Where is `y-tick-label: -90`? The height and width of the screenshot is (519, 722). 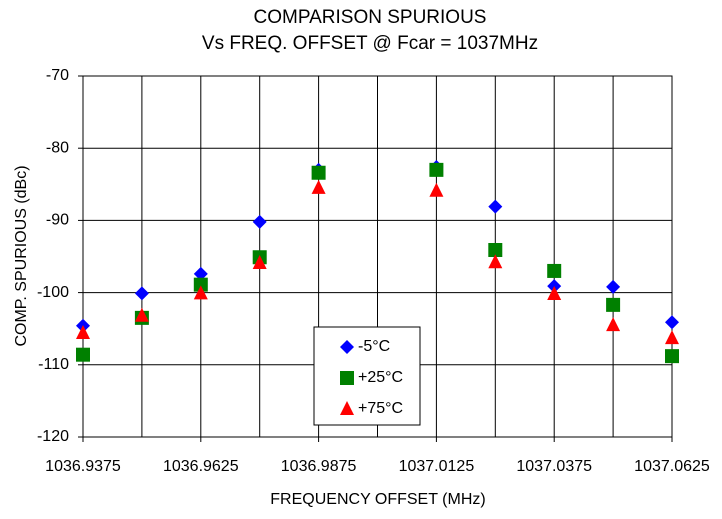 y-tick-label: -90 is located at coordinates (57, 220).